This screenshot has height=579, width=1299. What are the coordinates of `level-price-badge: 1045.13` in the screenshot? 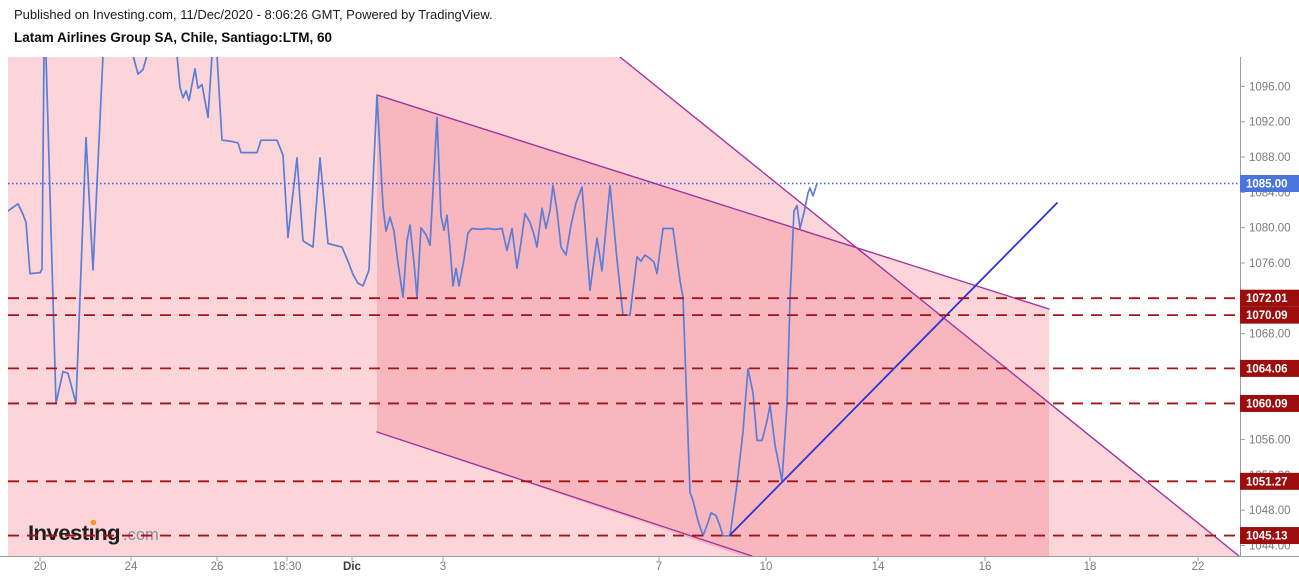 It's located at (1269, 536).